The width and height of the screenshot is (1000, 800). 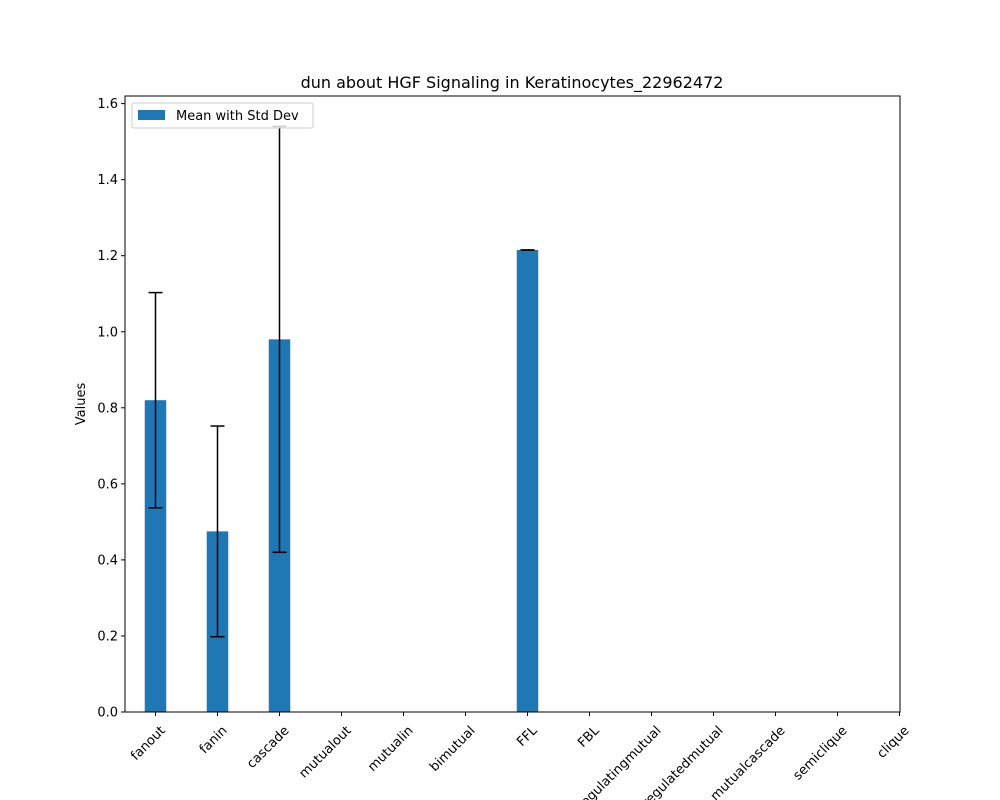 What do you see at coordinates (268, 747) in the screenshot?
I see `x-tick-label-cascade: cascade` at bounding box center [268, 747].